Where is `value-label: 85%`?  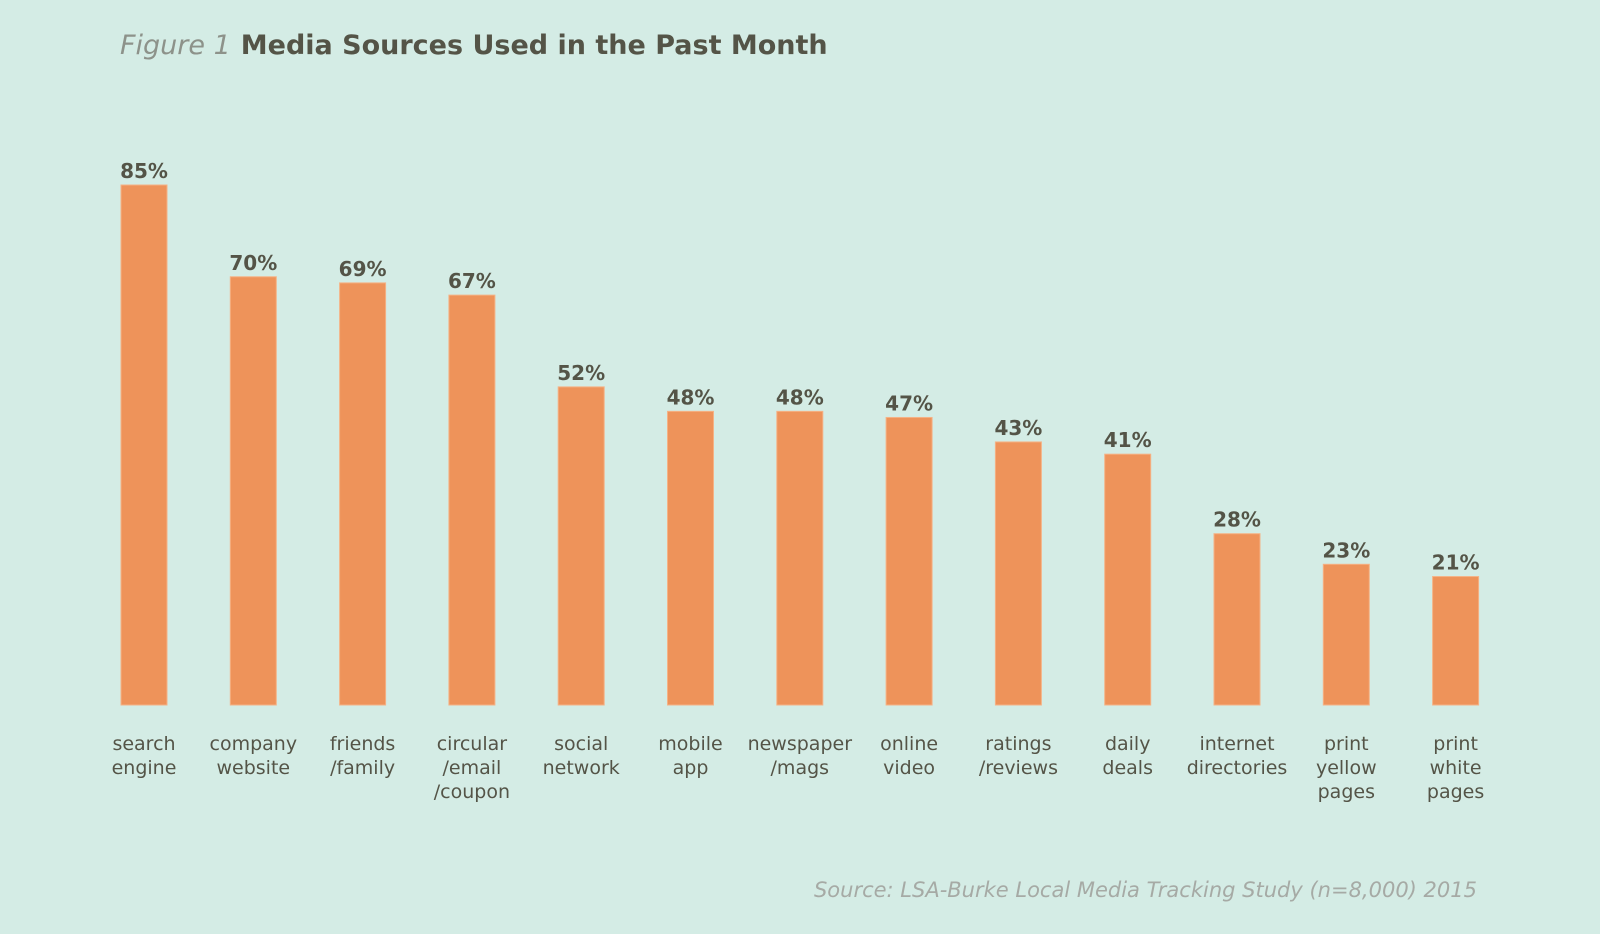
value-label: 85% is located at coordinates (144, 171).